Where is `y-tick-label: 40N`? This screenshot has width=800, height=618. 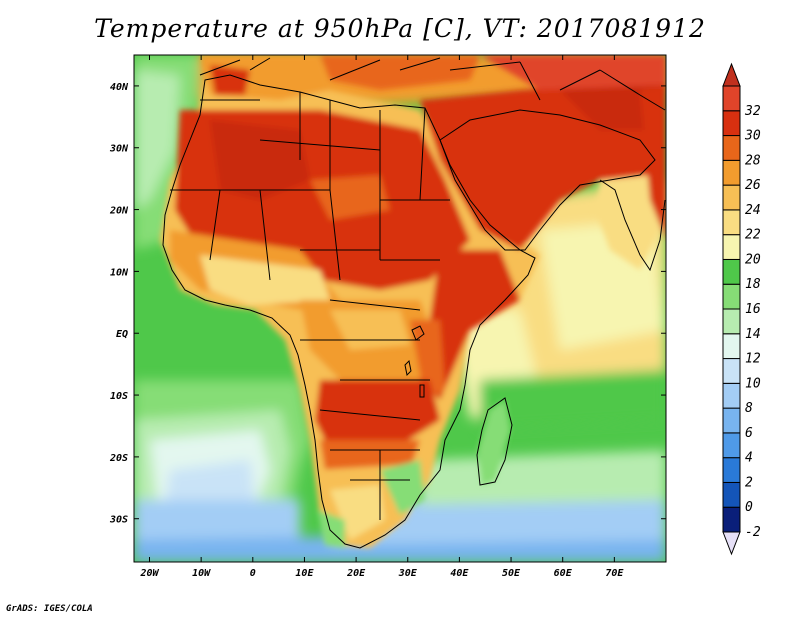
y-tick-label: 40N is located at coordinates (119, 87).